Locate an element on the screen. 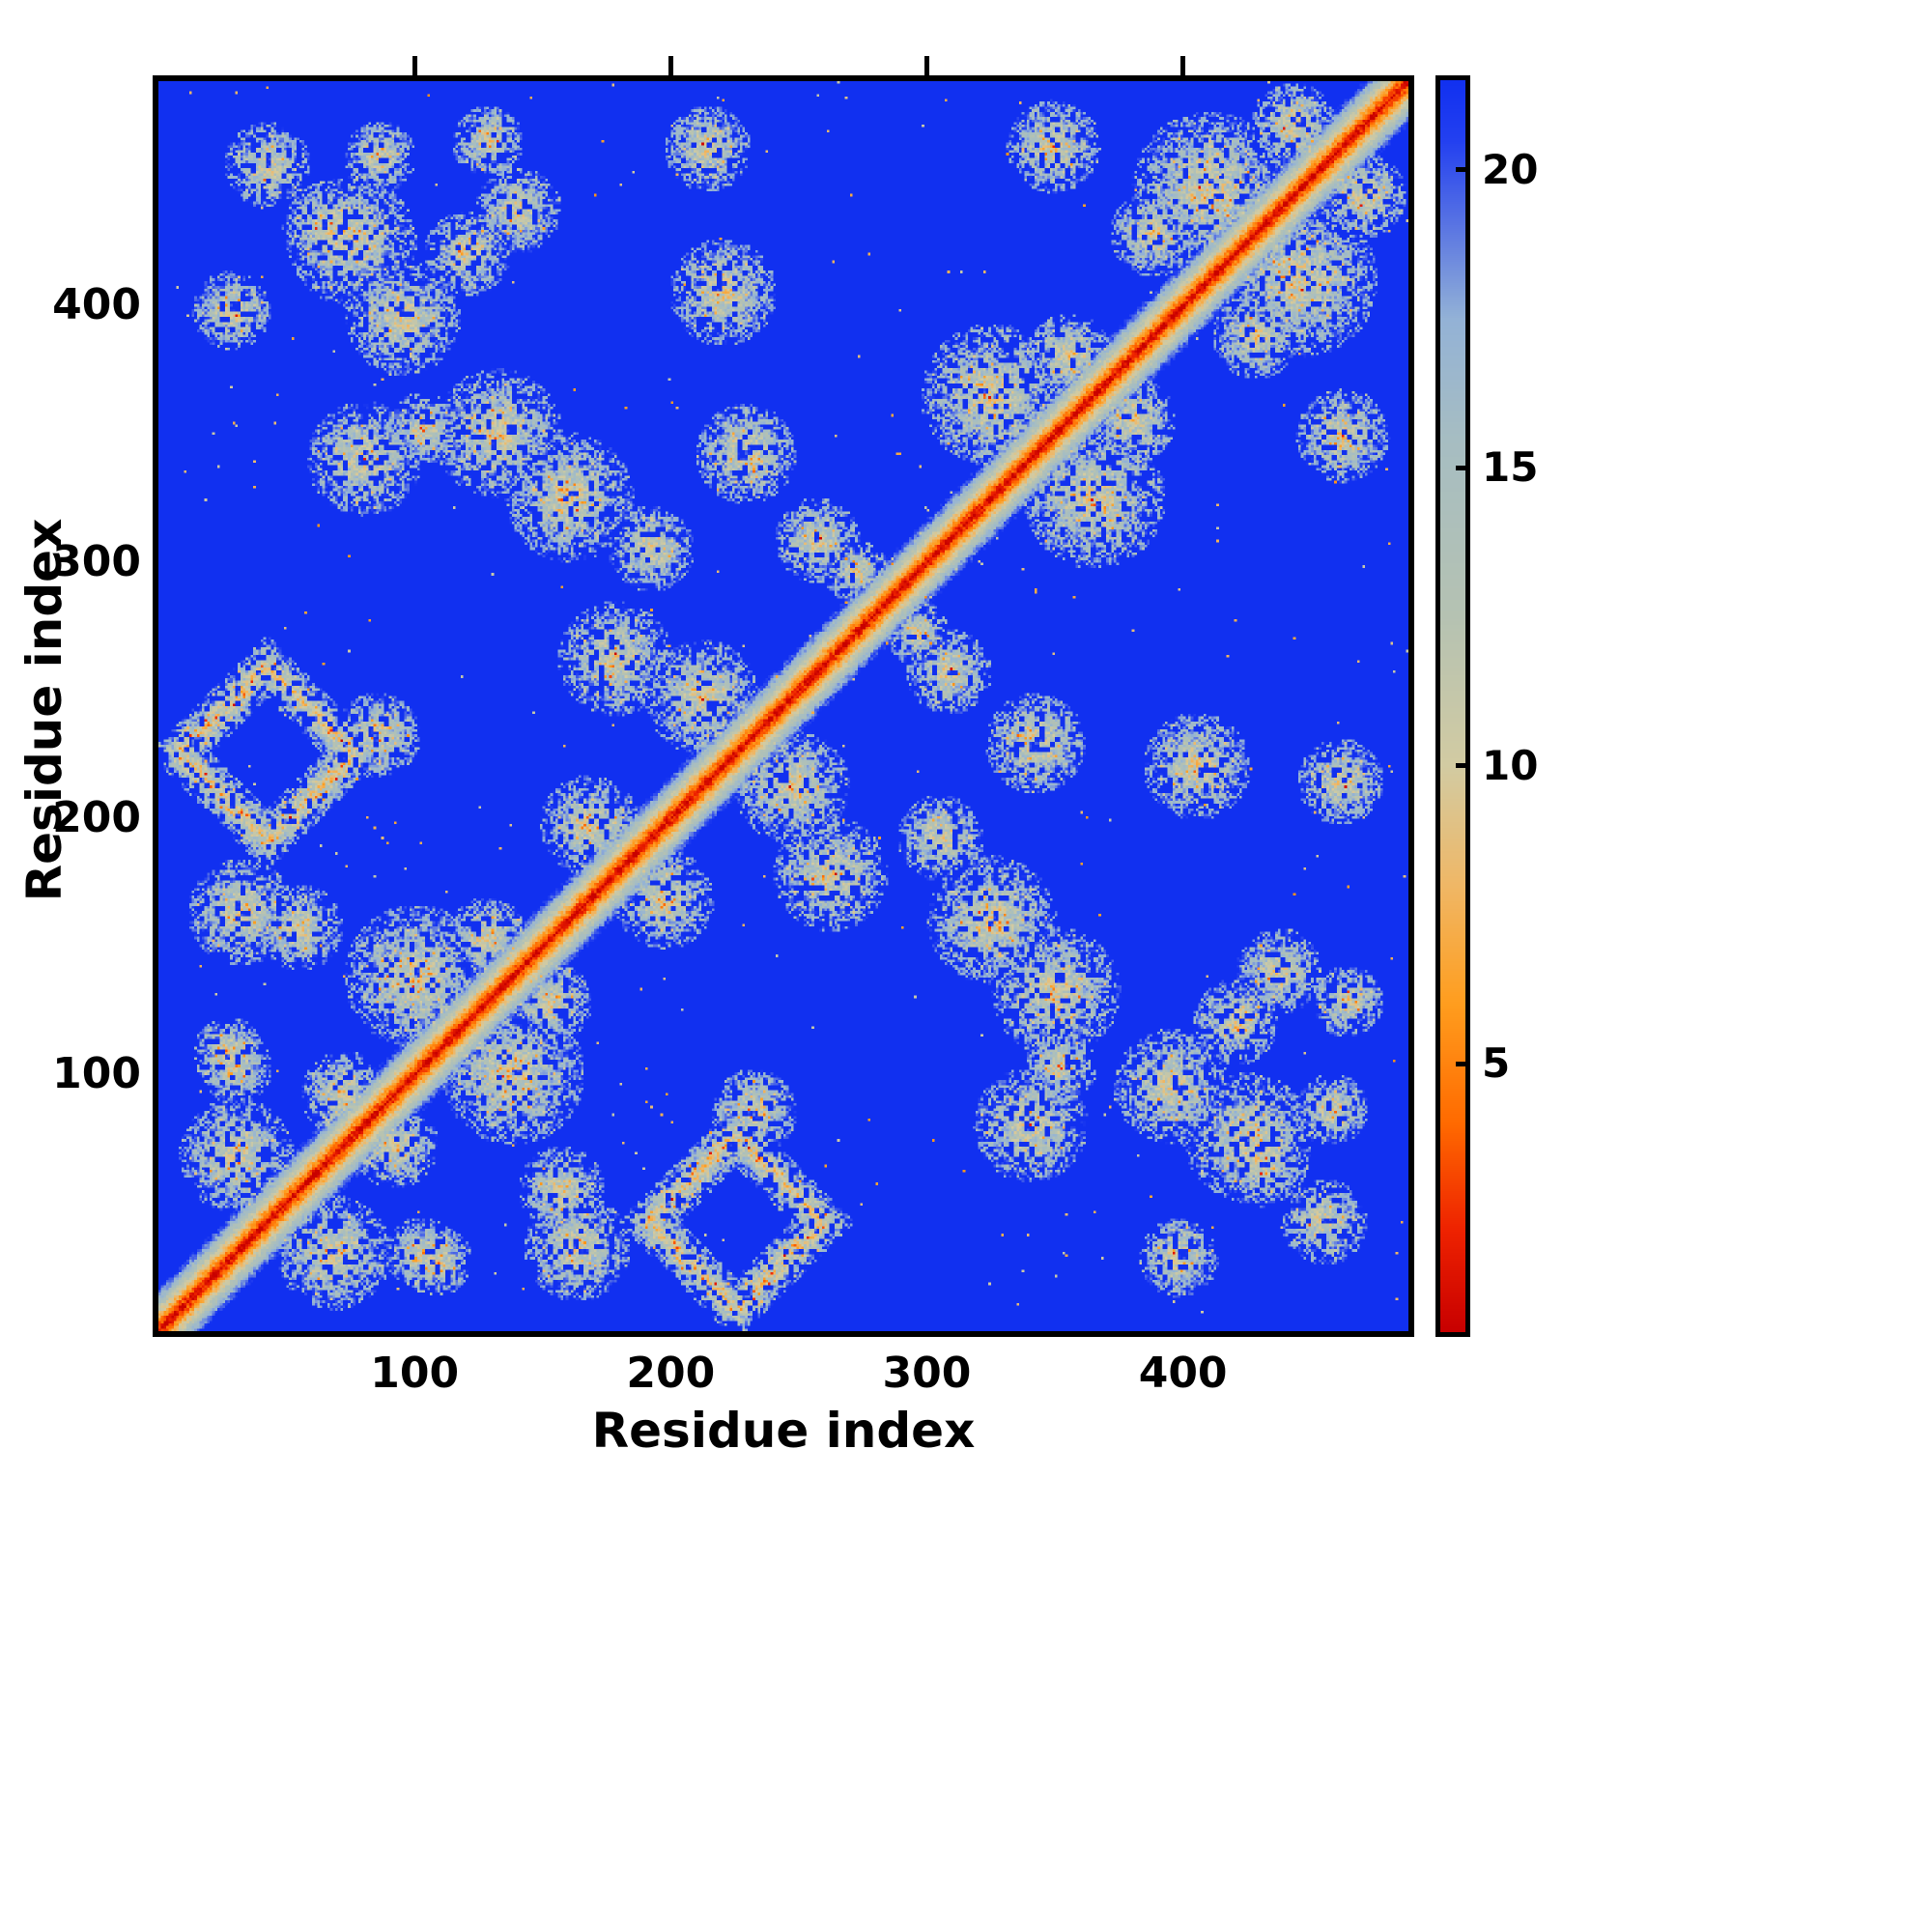  y-tick-label: 300 is located at coordinates (96, 561).